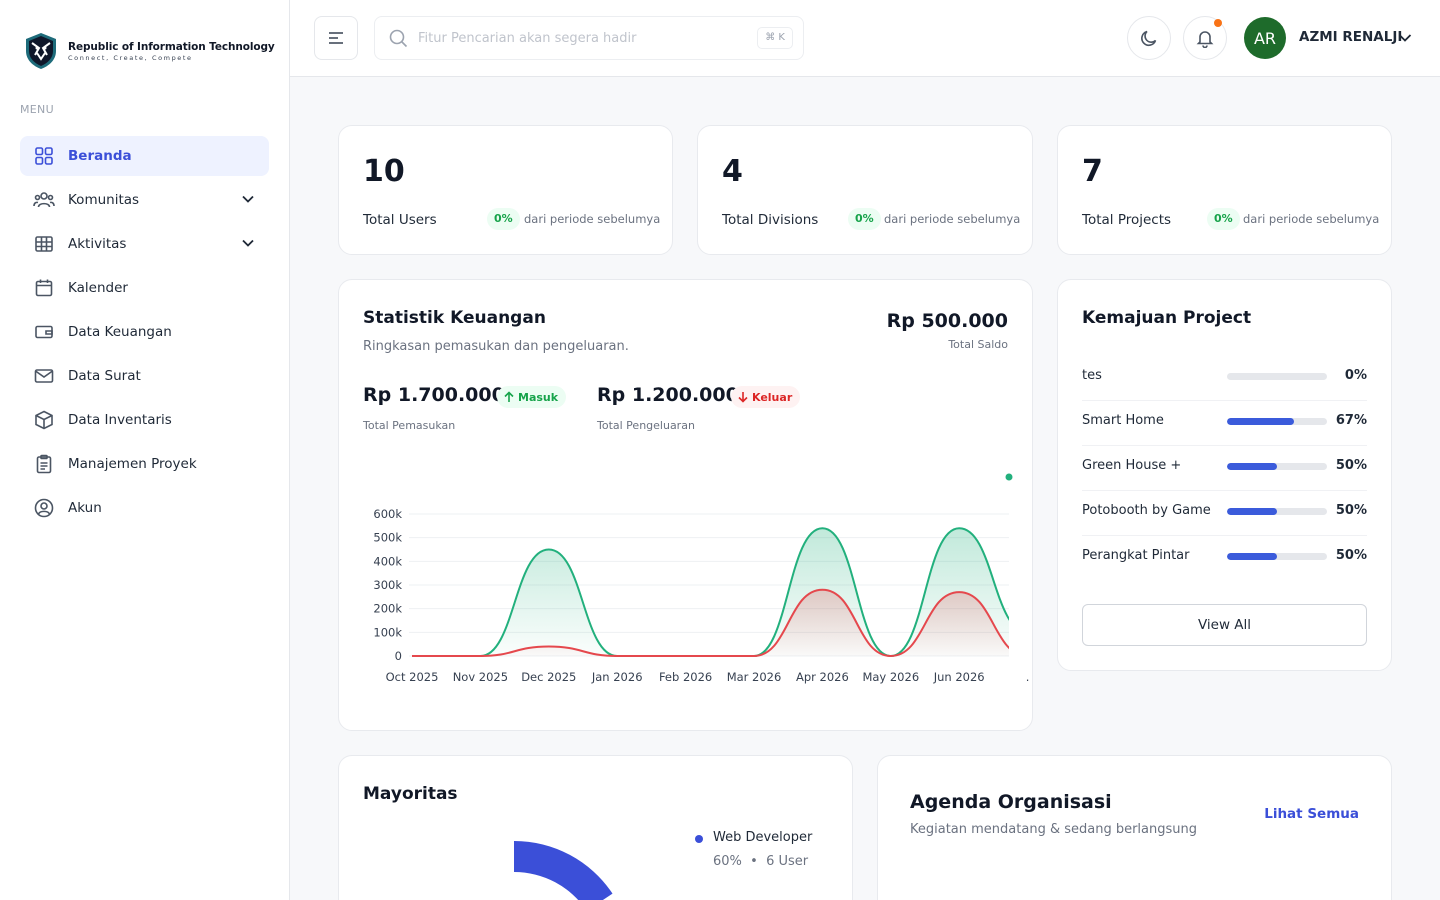 The height and width of the screenshot is (900, 1440). I want to click on majority-donut-chart, so click(563, 870).